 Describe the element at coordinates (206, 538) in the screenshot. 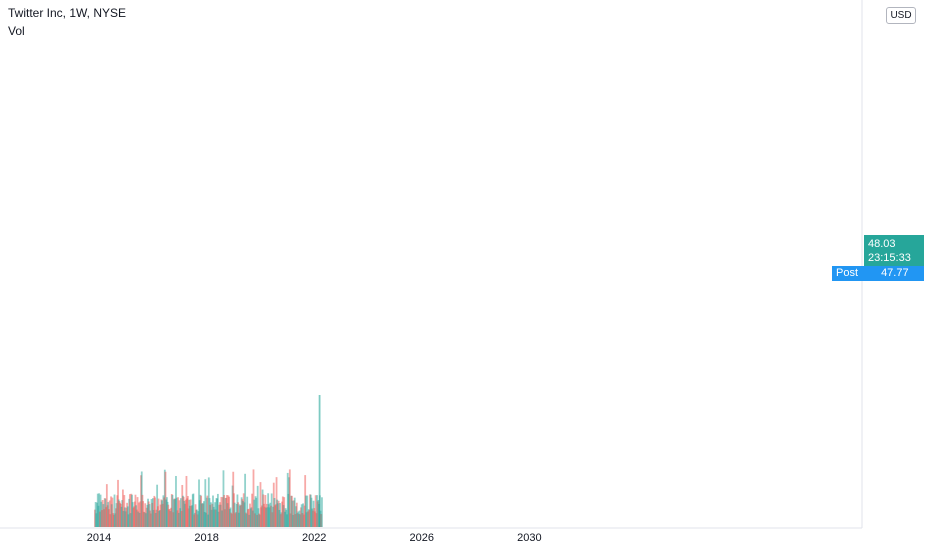

I see `x-tick-1: 2018` at that location.